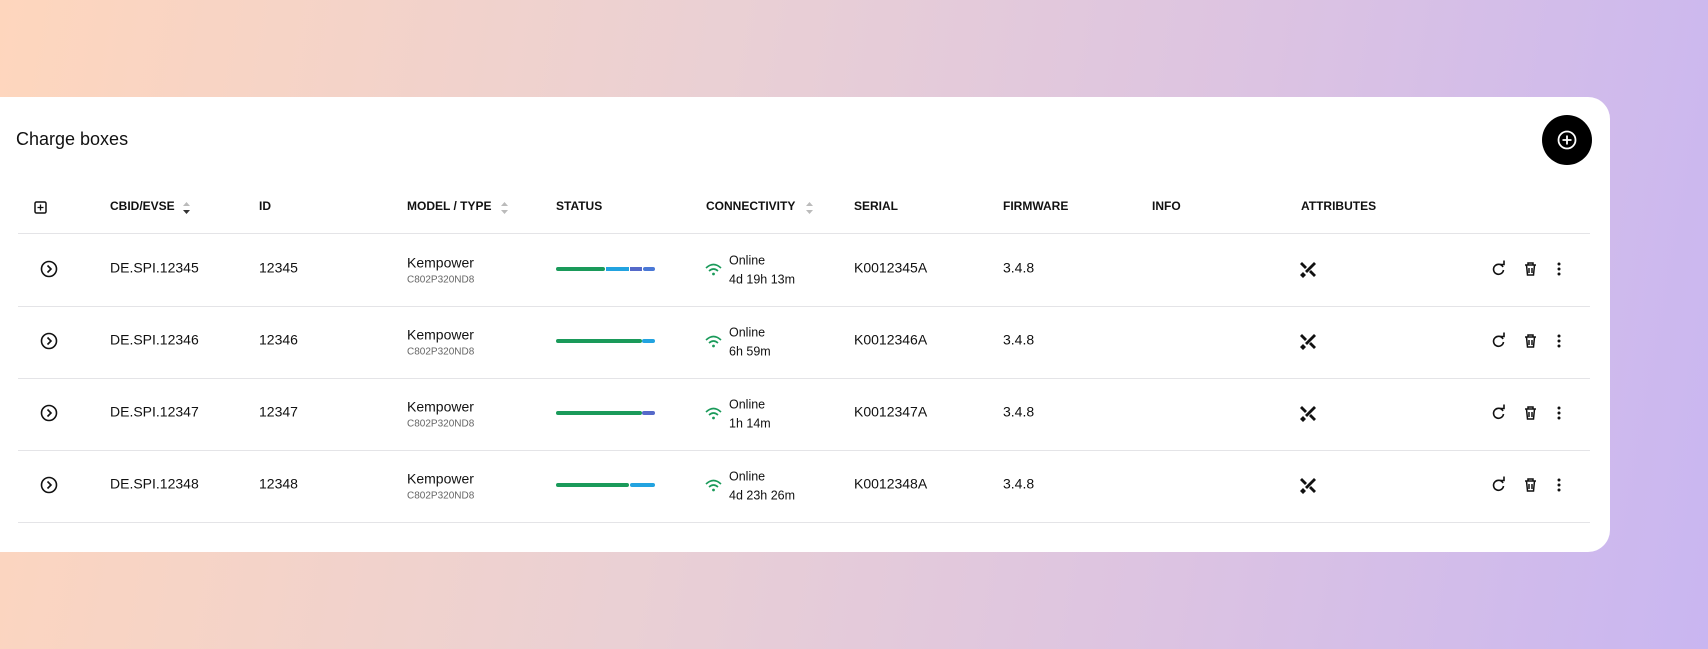  I want to click on id: 12347, so click(278, 412).